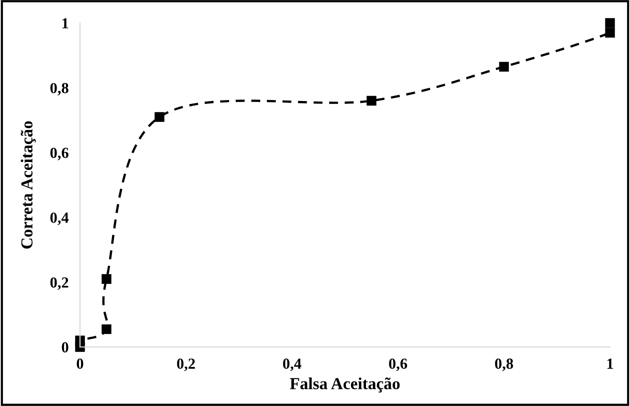  Describe the element at coordinates (504, 365) in the screenshot. I see `x-tick-label: 0,8` at that location.